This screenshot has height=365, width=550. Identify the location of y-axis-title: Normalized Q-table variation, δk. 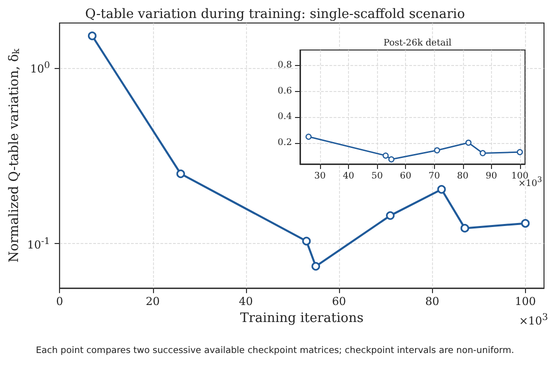
(14, 155).